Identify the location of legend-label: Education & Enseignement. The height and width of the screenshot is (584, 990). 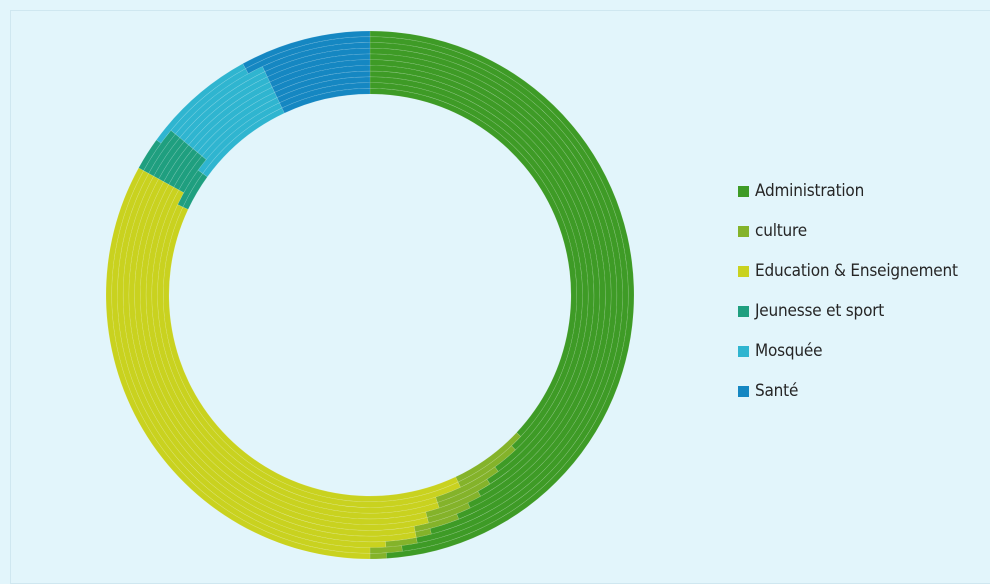
(856, 271).